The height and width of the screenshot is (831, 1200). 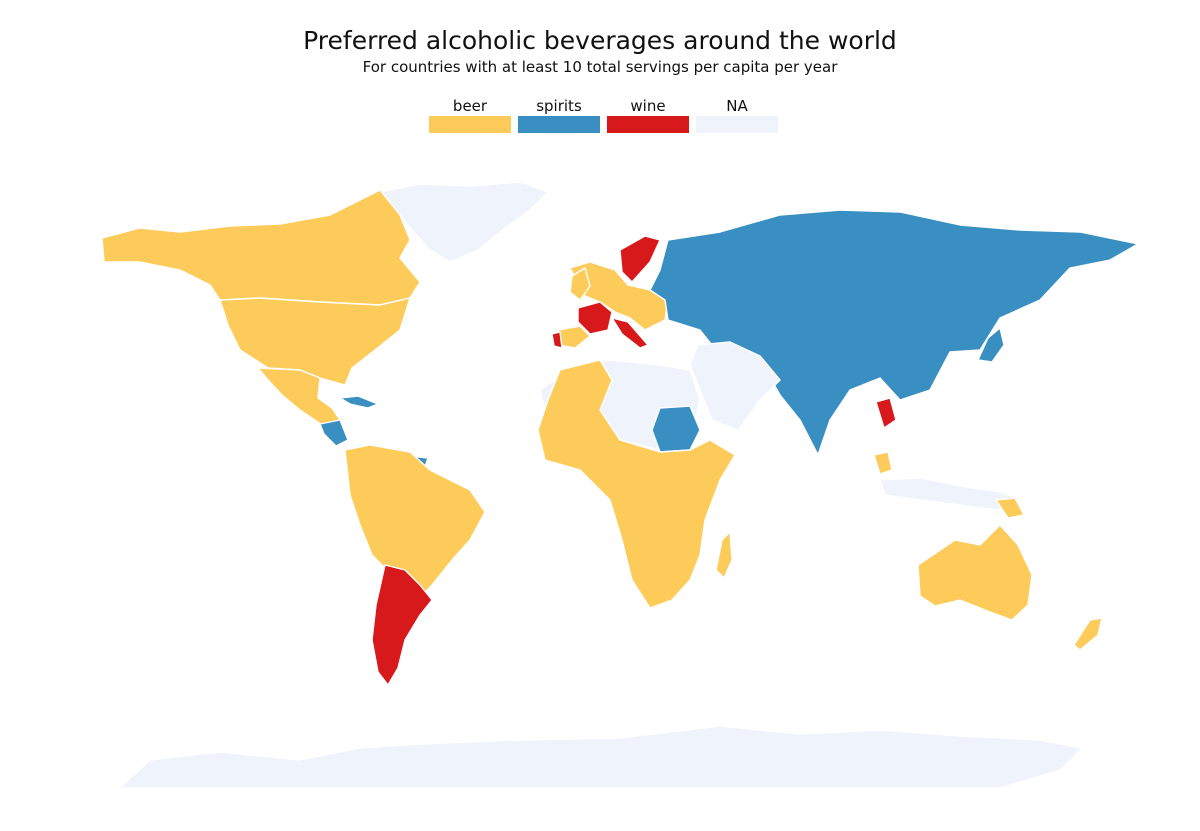 What do you see at coordinates (737, 124) in the screenshot?
I see `legend-swatch-na` at bounding box center [737, 124].